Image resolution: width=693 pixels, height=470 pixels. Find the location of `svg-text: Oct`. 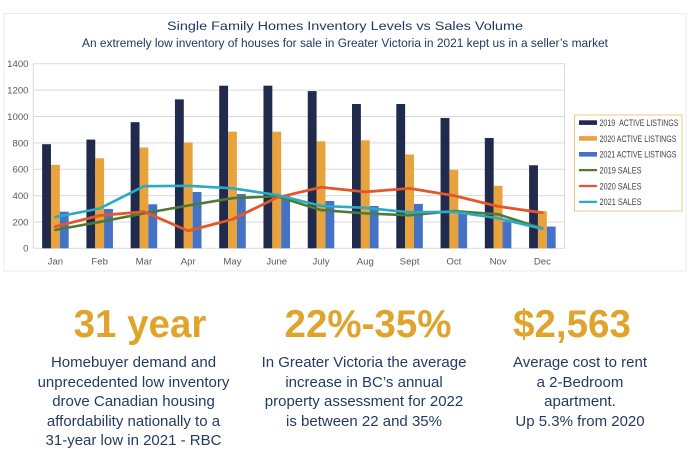

svg-text: Oct is located at coordinates (453, 262).